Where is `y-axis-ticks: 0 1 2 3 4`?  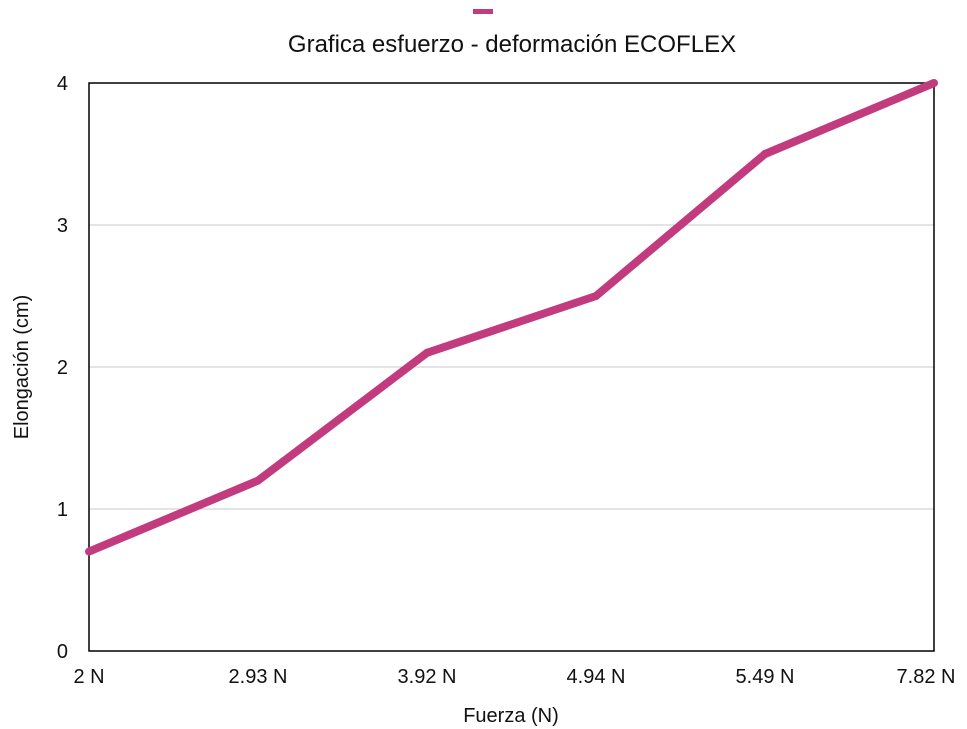 y-axis-ticks: 0 1 2 3 4 is located at coordinates (62, 368).